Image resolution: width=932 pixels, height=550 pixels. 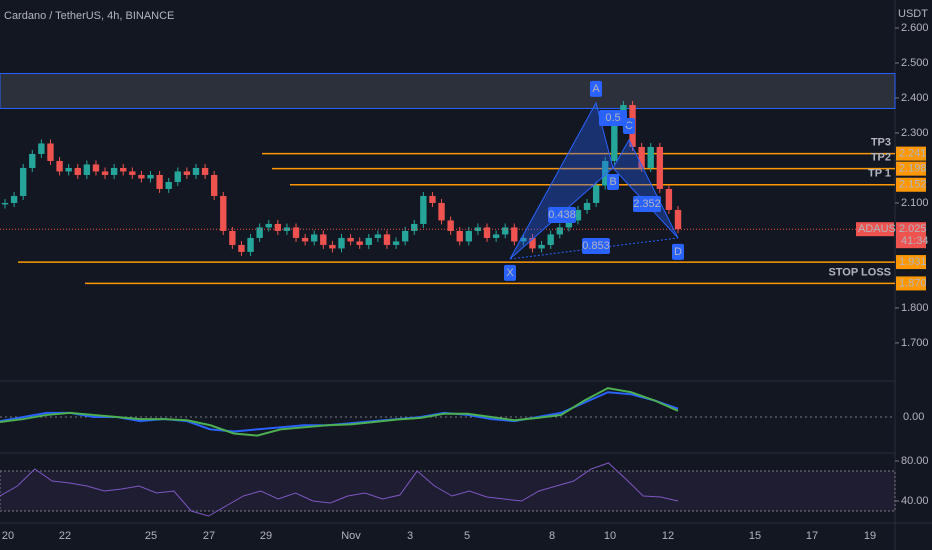 I want to click on price-label: 2.241, so click(x=913, y=154).